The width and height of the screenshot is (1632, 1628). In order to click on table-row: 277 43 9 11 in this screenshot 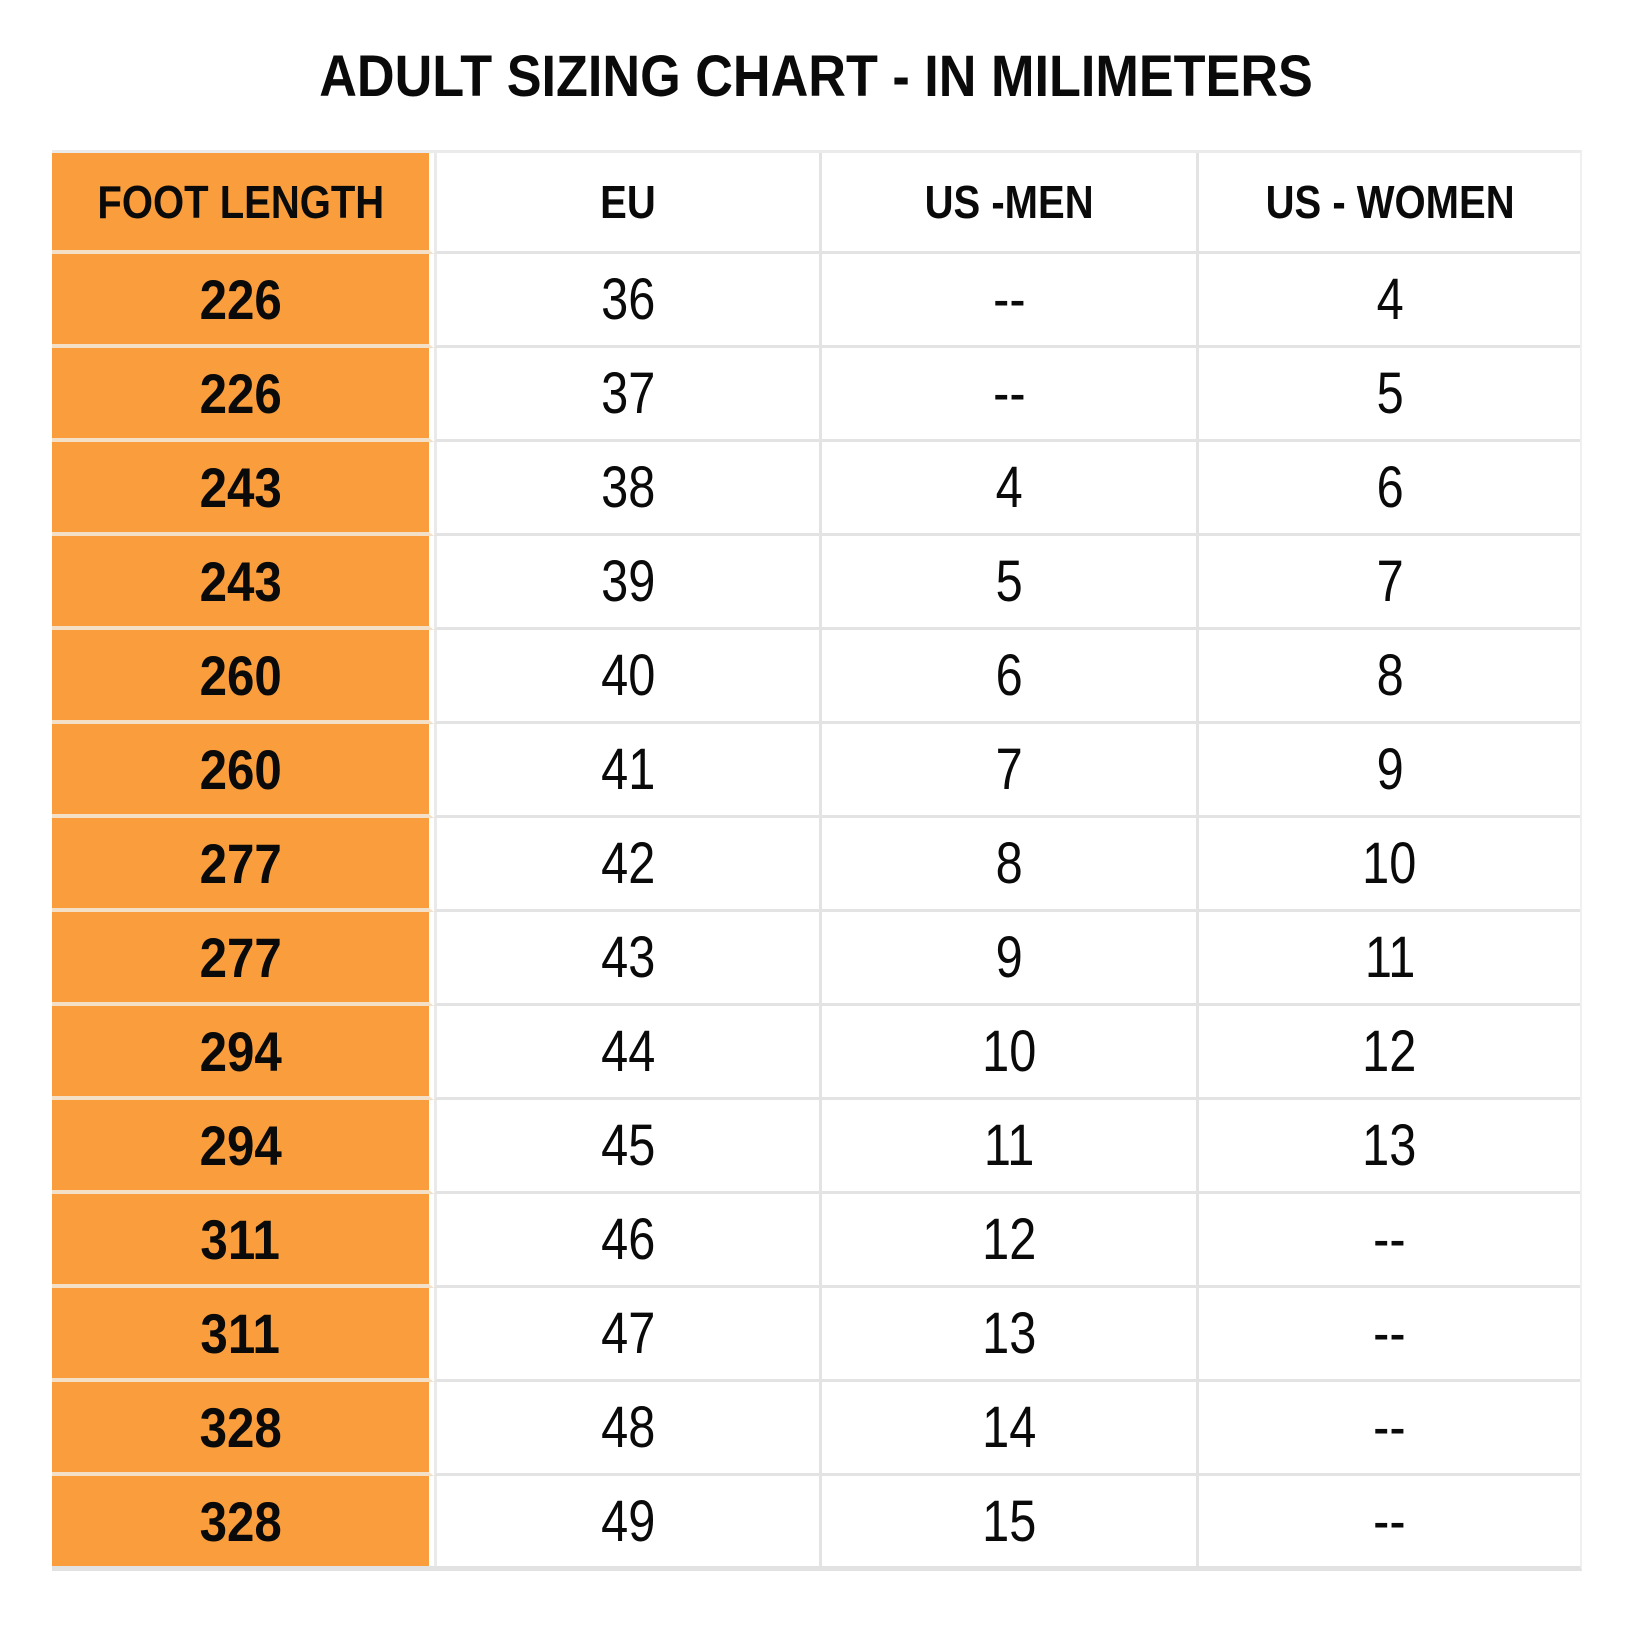, I will do `click(816, 959)`.